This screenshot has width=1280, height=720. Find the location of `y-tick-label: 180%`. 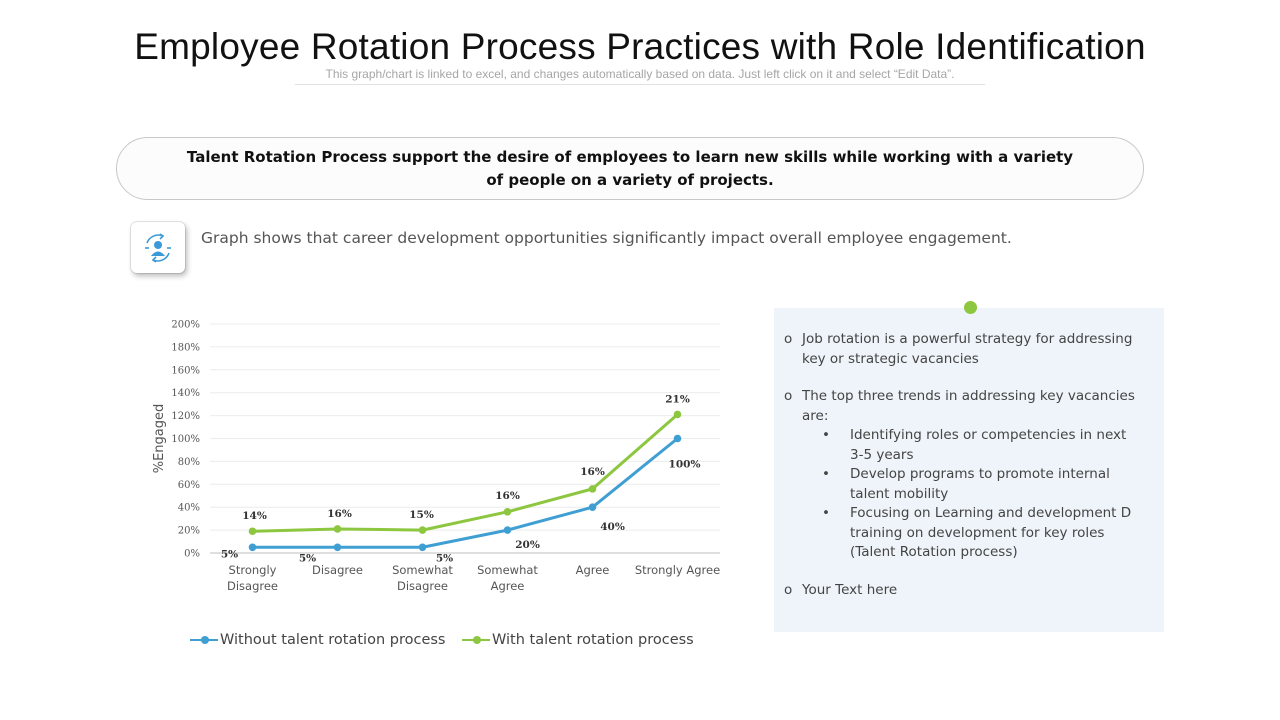

y-tick-label: 180% is located at coordinates (185, 347).